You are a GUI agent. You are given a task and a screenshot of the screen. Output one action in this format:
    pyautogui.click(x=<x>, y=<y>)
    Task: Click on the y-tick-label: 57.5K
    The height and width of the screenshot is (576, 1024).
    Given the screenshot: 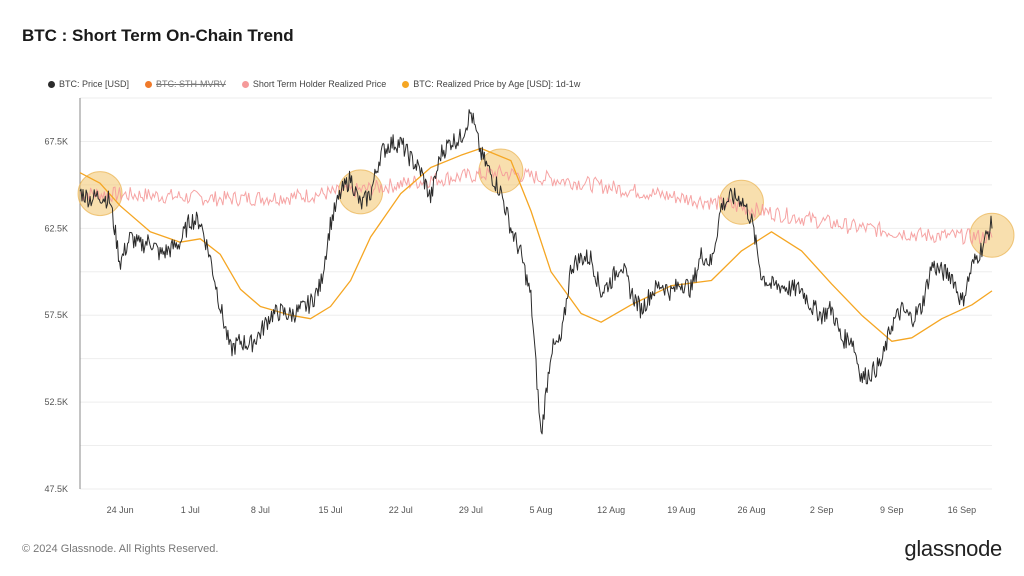 What is the action you would take?
    pyautogui.click(x=56, y=315)
    